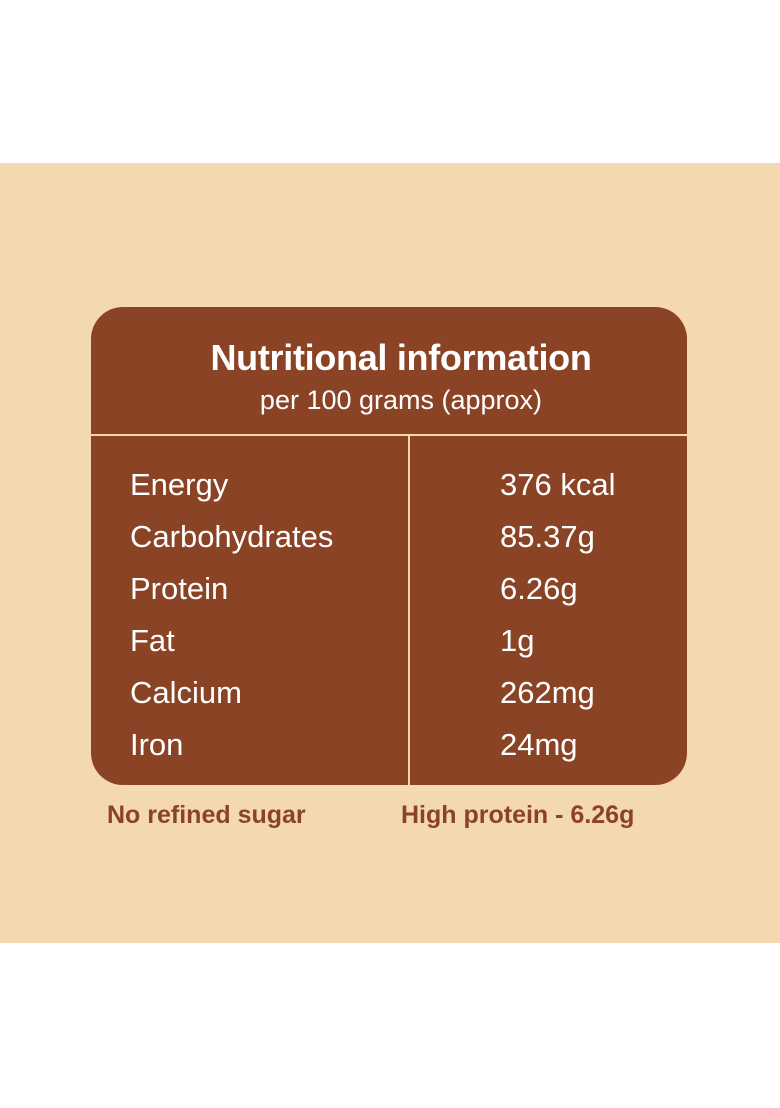 The image size is (780, 1108). What do you see at coordinates (401, 357) in the screenshot?
I see `card-title: Nutritional information` at bounding box center [401, 357].